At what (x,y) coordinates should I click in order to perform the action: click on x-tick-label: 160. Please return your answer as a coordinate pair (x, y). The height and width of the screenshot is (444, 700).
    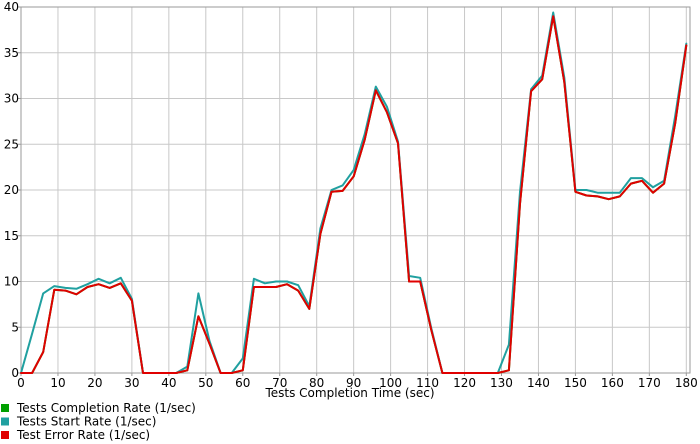
    Looking at the image, I should click on (612, 383).